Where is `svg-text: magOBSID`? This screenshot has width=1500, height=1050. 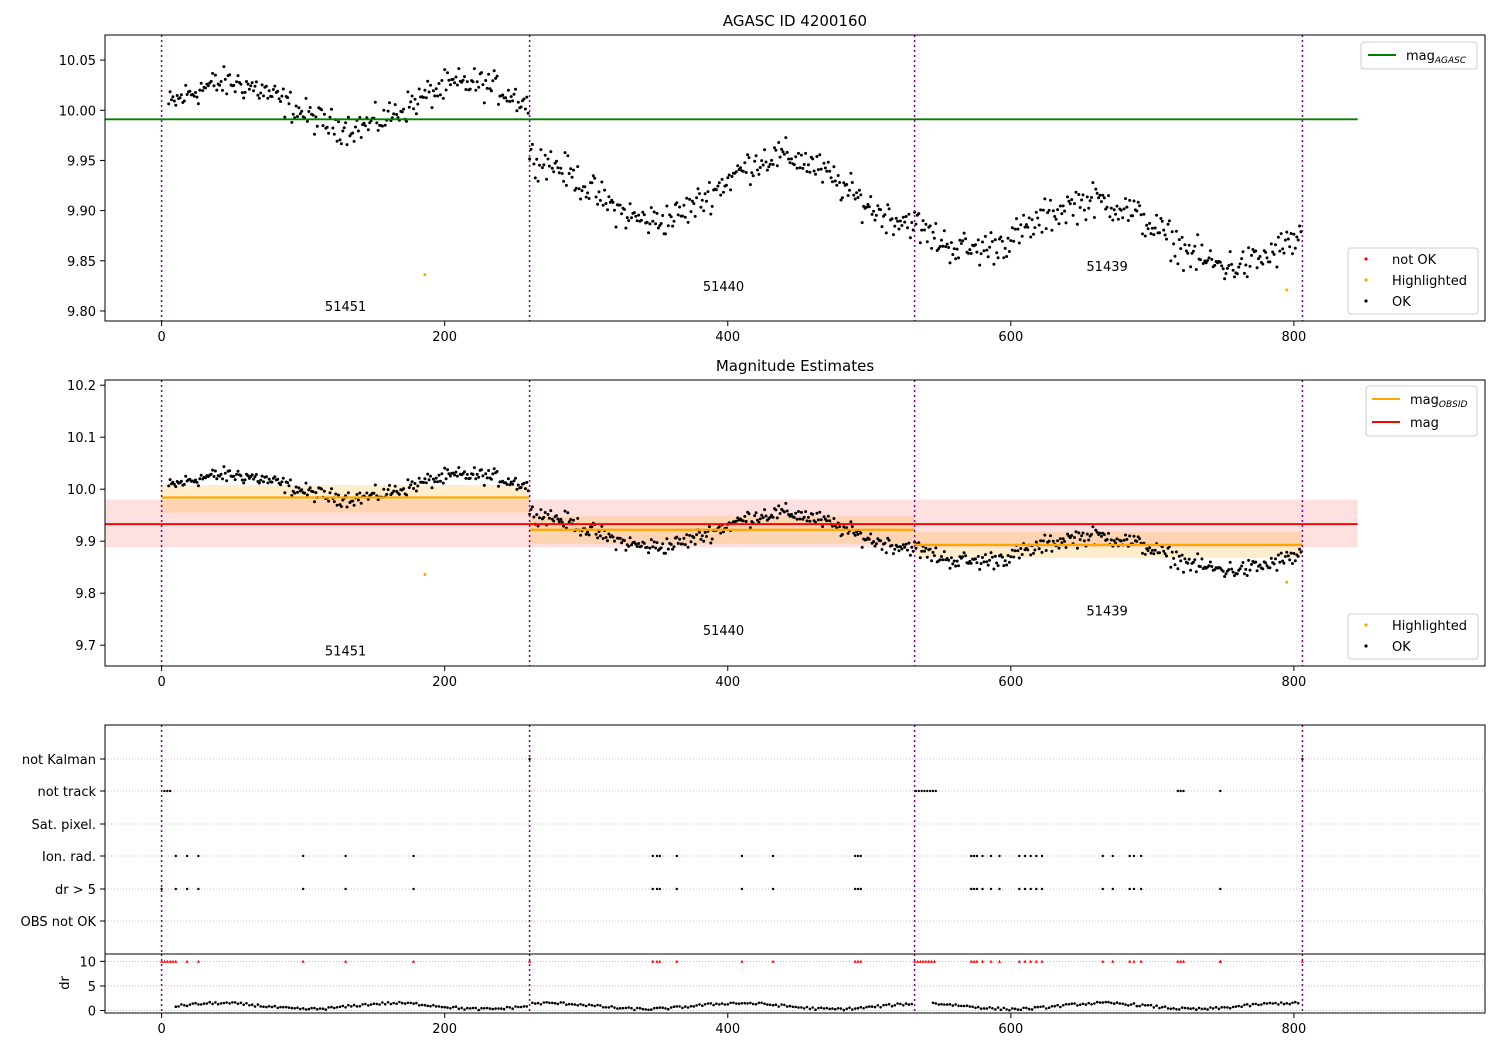 svg-text: magOBSID is located at coordinates (1439, 401).